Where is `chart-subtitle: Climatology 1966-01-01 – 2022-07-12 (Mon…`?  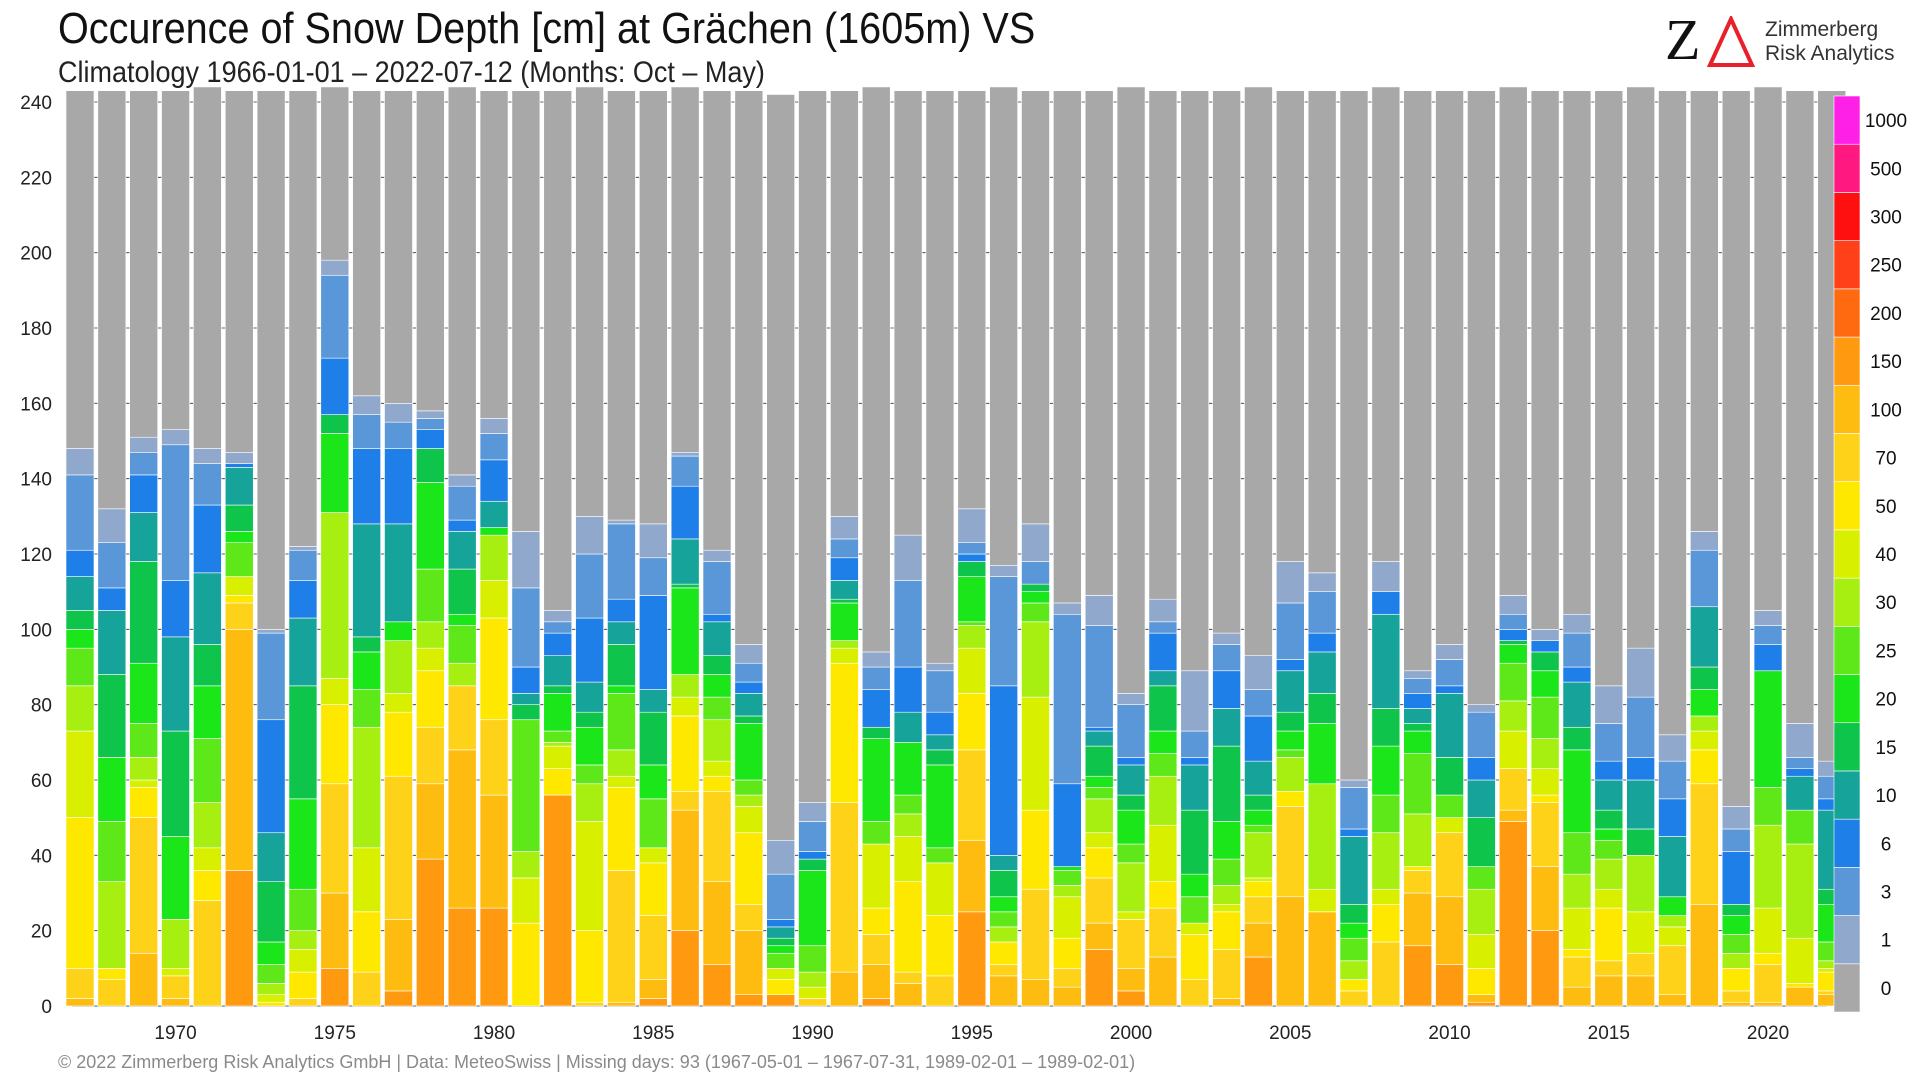
chart-subtitle: Climatology 1966-01-01 – 2022-07-12 (Mon… is located at coordinates (411, 72).